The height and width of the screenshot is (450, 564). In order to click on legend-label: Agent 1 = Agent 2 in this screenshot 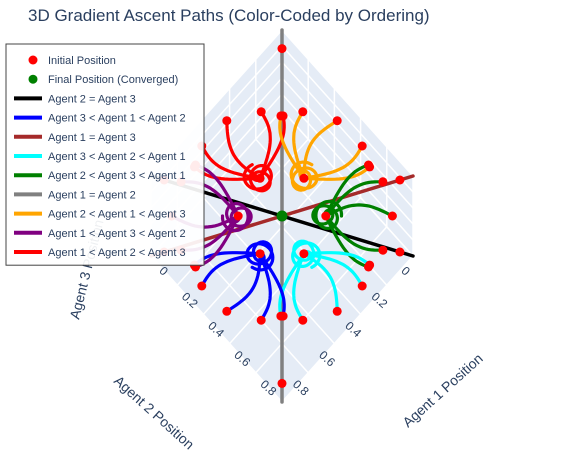, I will do `click(92, 195)`.